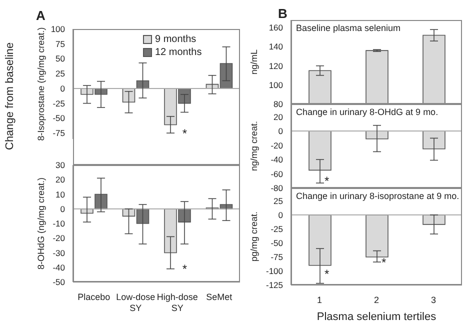 The height and width of the screenshot is (323, 474). What do you see at coordinates (61, 59) in the screenshot?
I see `y-tick-label: 50` at bounding box center [61, 59].